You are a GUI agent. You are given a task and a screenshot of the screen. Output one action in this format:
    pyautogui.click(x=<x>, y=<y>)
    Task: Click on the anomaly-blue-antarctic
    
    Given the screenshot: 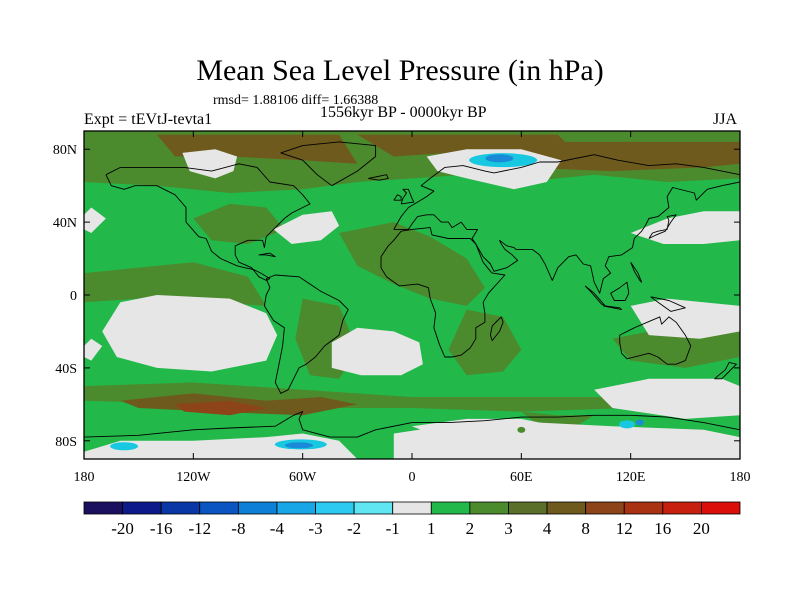 What is the action you would take?
    pyautogui.click(x=299, y=445)
    